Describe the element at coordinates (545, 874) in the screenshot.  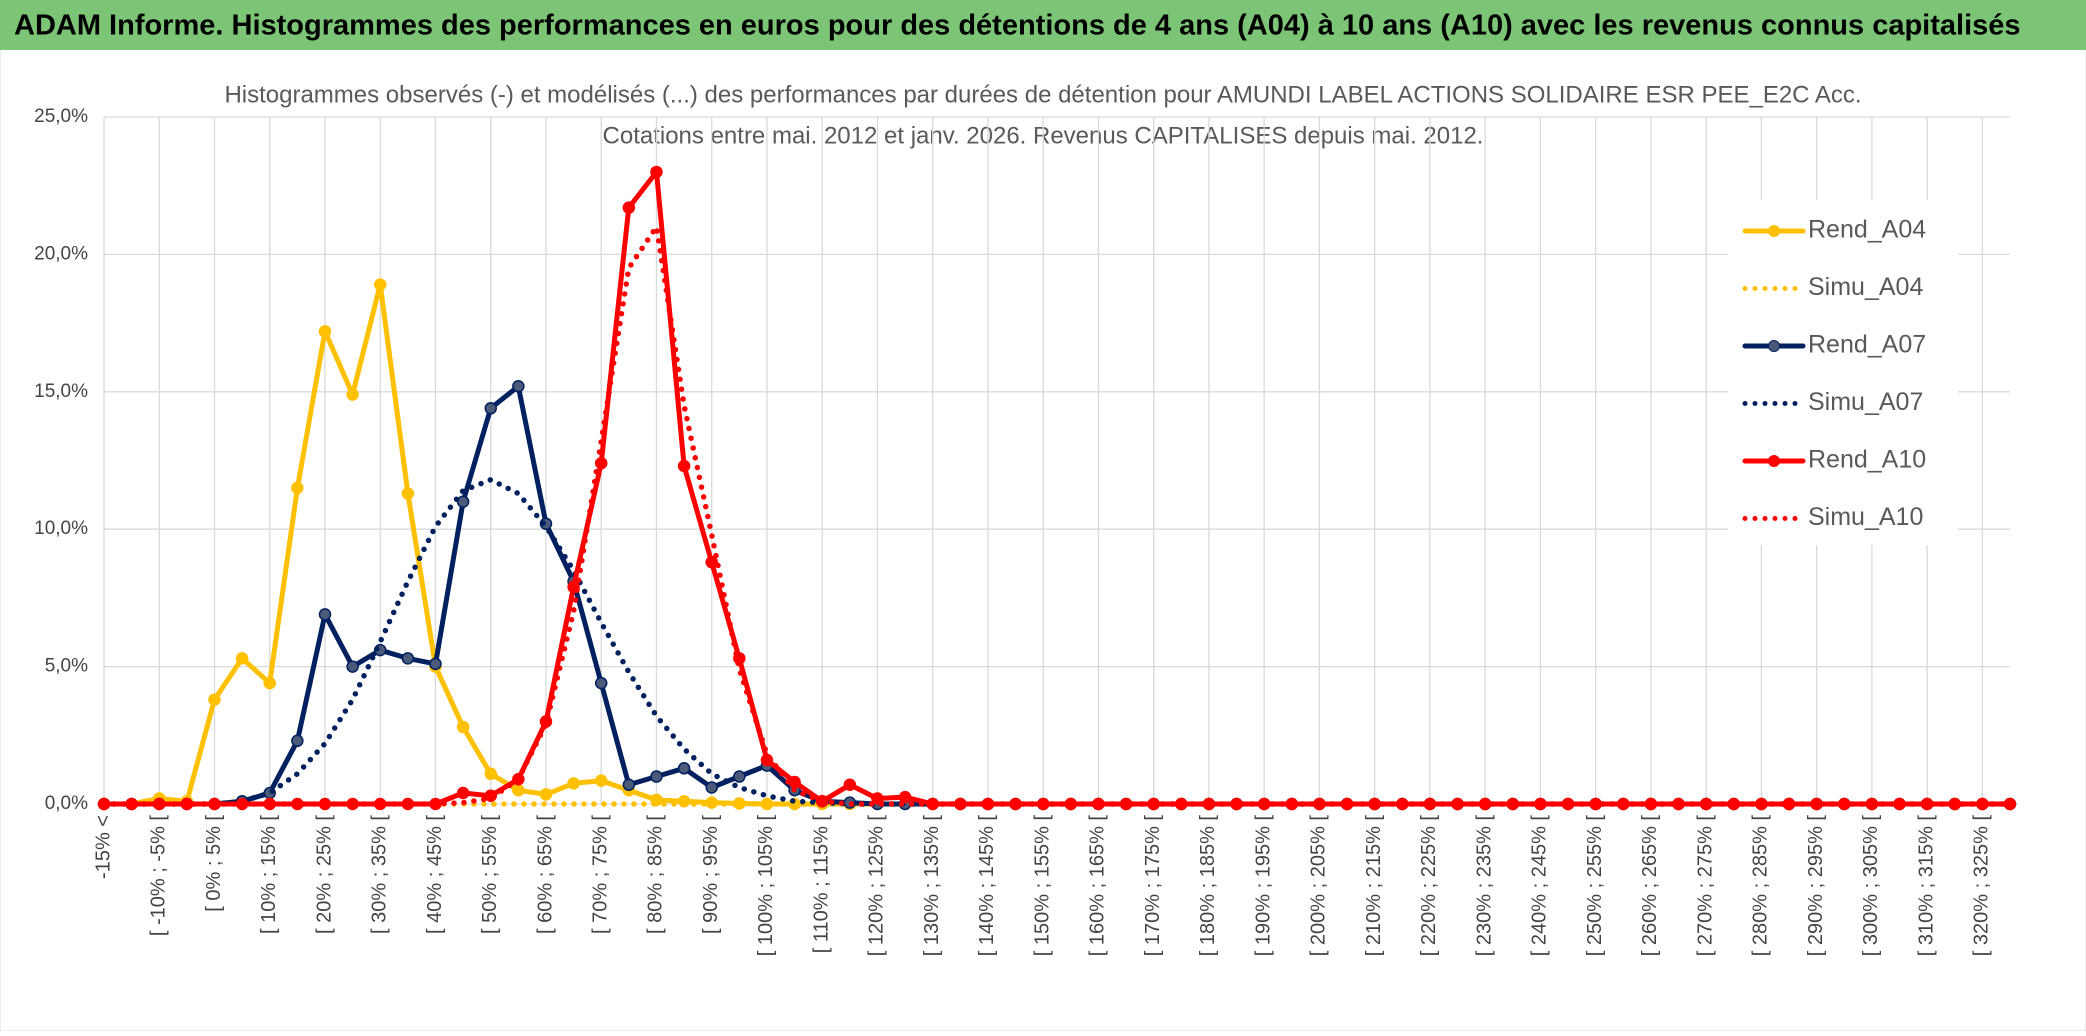
I see `x-tick-label: [ 60% ; 65% [` at that location.